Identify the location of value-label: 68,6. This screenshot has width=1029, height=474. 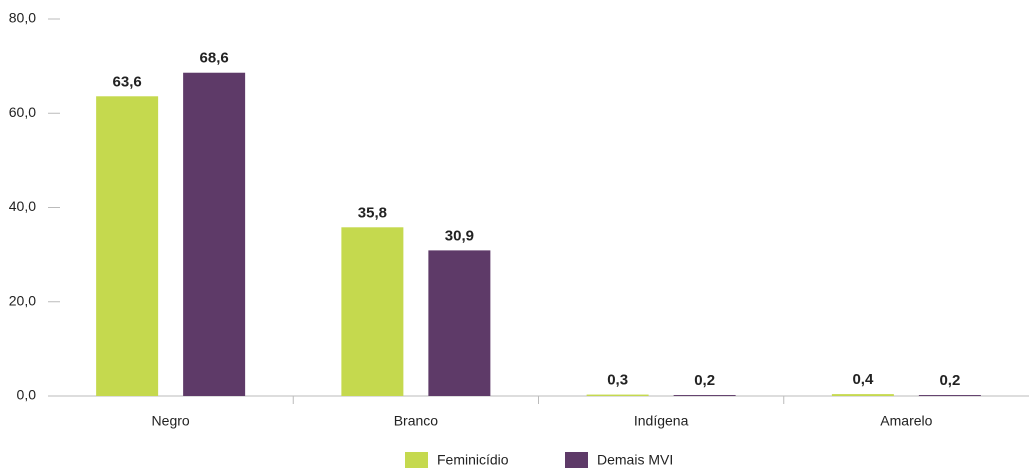
(214, 58).